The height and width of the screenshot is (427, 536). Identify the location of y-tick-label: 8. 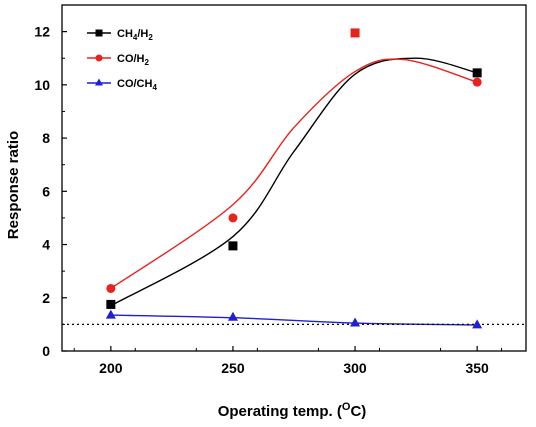
(46, 138).